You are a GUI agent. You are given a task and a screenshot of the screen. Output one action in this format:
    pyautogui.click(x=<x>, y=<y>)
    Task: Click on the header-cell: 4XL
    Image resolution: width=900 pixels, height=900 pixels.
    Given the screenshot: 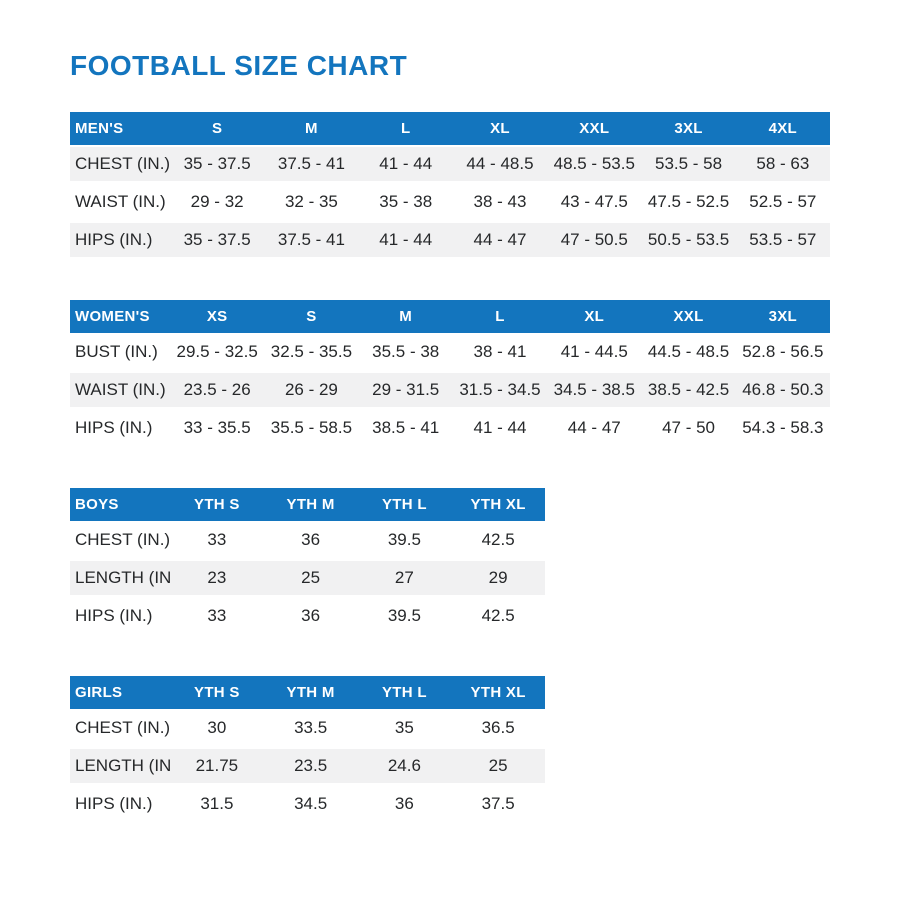 What is the action you would take?
    pyautogui.click(x=783, y=128)
    